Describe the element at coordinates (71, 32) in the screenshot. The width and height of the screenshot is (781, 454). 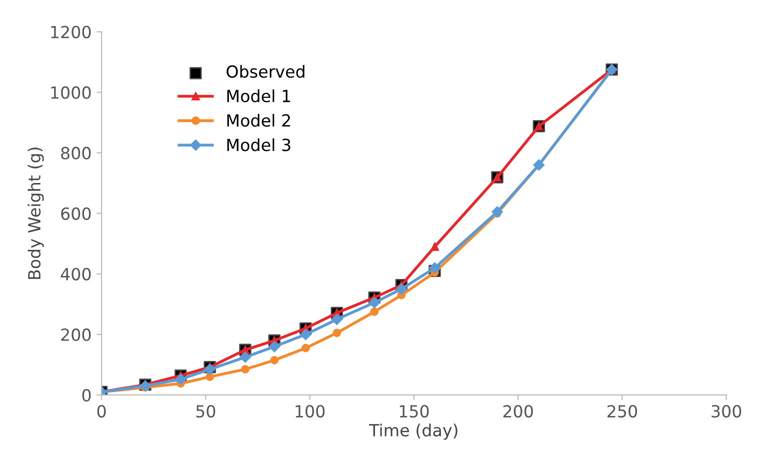
I see `y-tick-label: 1200` at that location.